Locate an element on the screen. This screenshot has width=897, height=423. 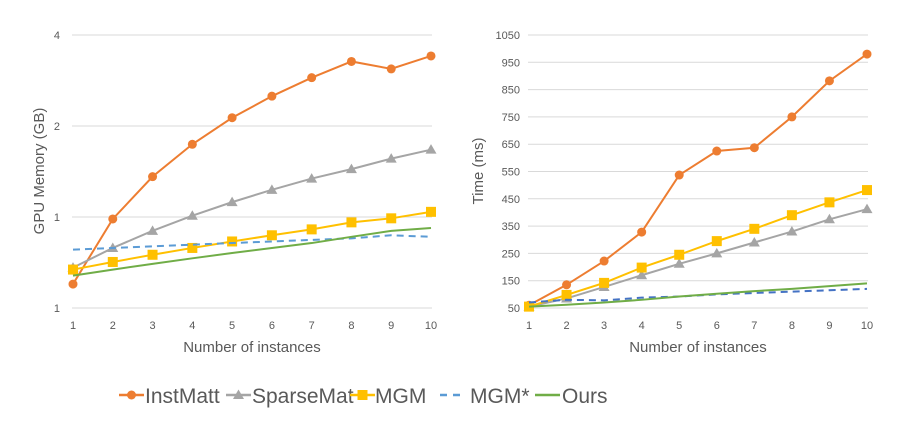
legend-item: SparseMat is located at coordinates (290, 396).